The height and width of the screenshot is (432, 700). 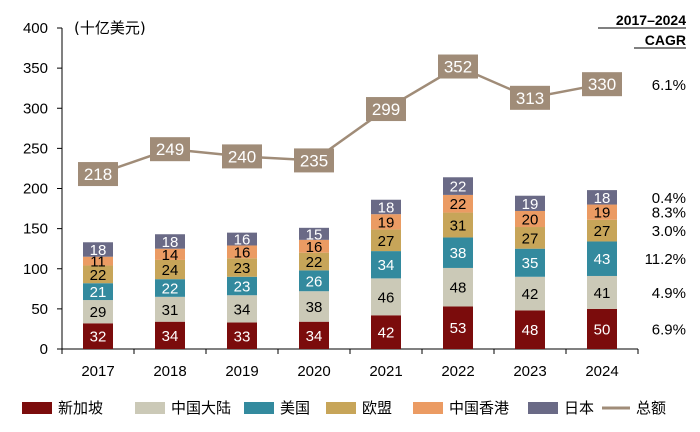 I want to click on y-tick-label: 50, so click(x=39, y=309).